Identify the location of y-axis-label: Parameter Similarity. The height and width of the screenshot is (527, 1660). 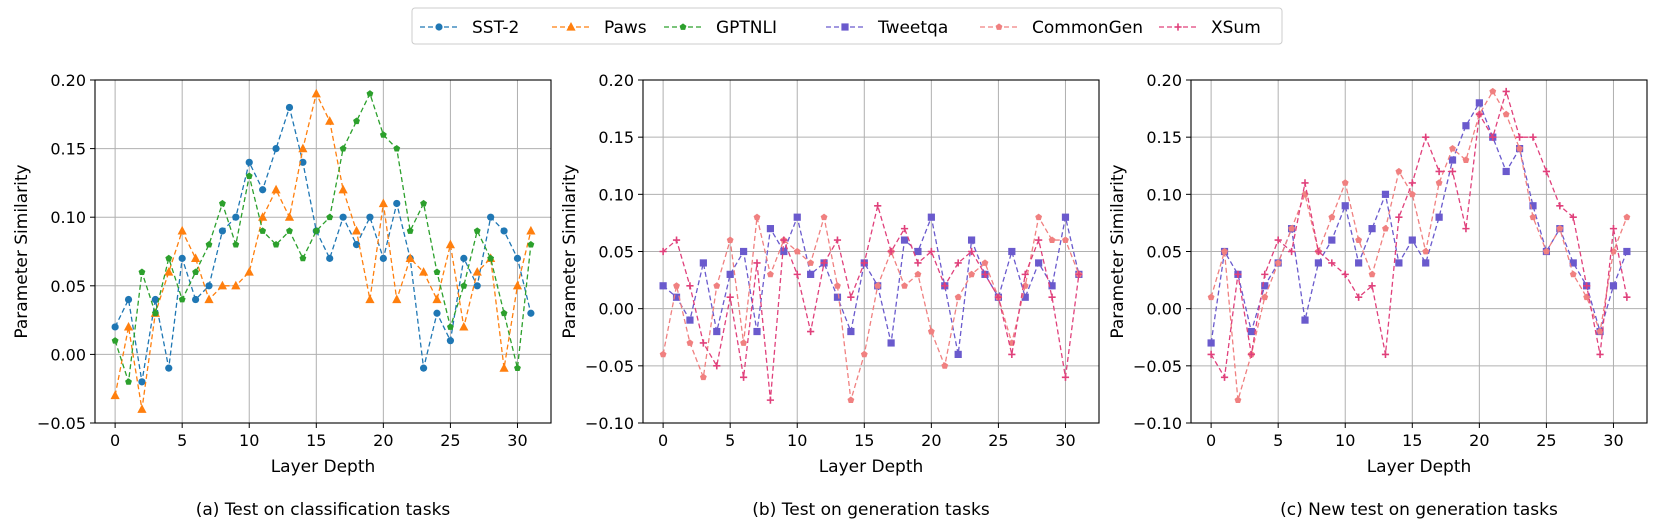
(1118, 251).